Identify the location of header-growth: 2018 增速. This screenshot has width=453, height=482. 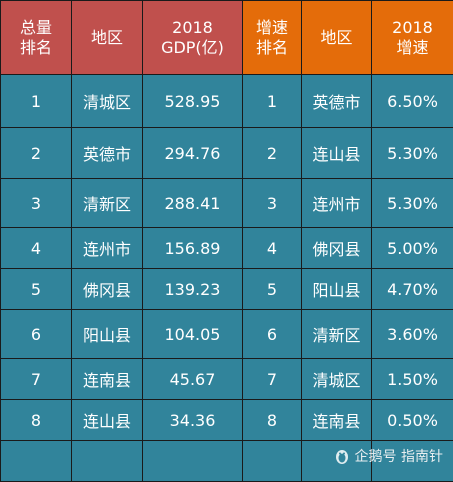
(412, 38).